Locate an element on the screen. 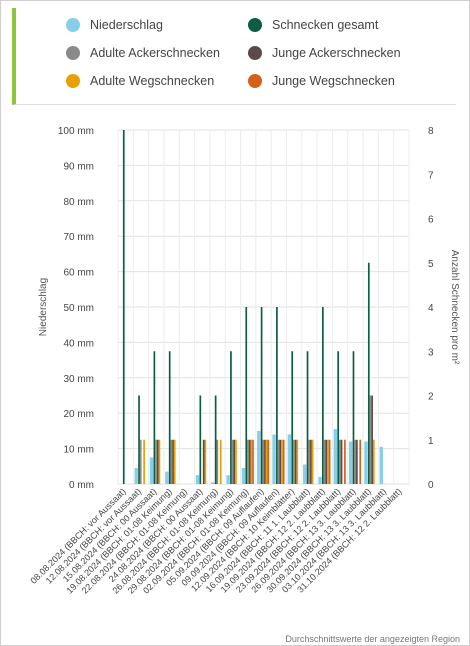  legend-label: Junge Wegschnecken is located at coordinates (333, 81).